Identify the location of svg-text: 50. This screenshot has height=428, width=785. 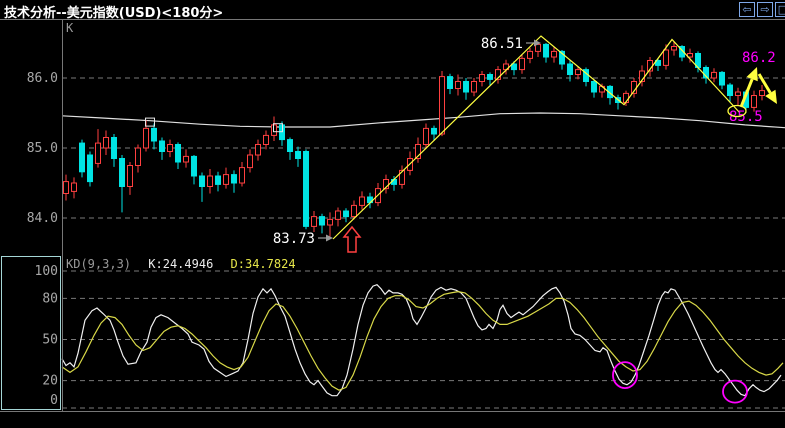
(50, 340).